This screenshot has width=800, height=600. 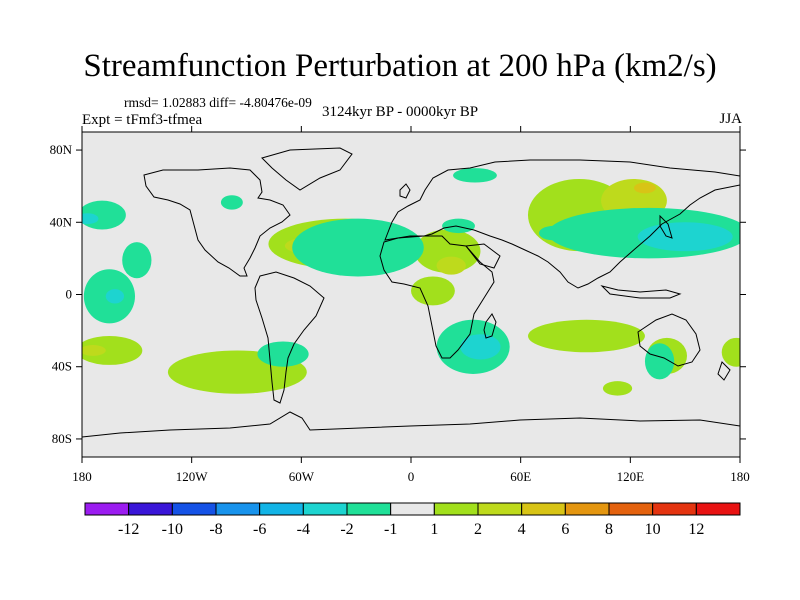 I want to click on y-tick-label-4: 80S, so click(x=62, y=438).